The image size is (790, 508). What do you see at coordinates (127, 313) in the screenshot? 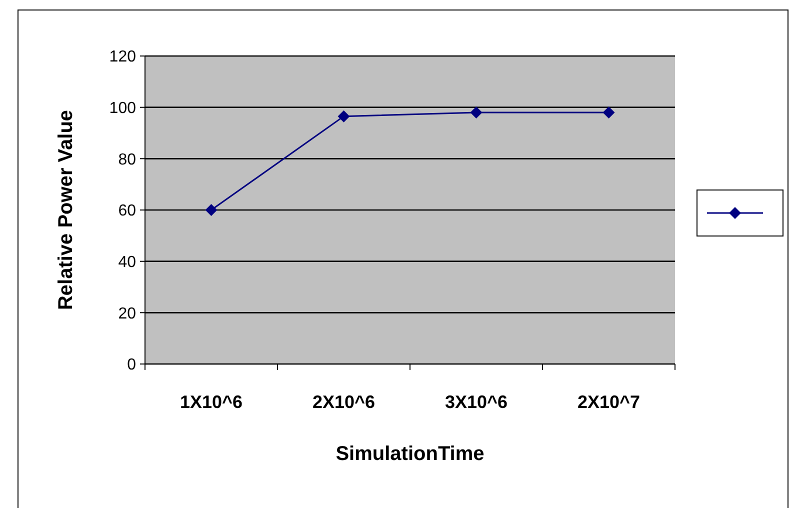
I see `y-tick-label: 20` at bounding box center [127, 313].